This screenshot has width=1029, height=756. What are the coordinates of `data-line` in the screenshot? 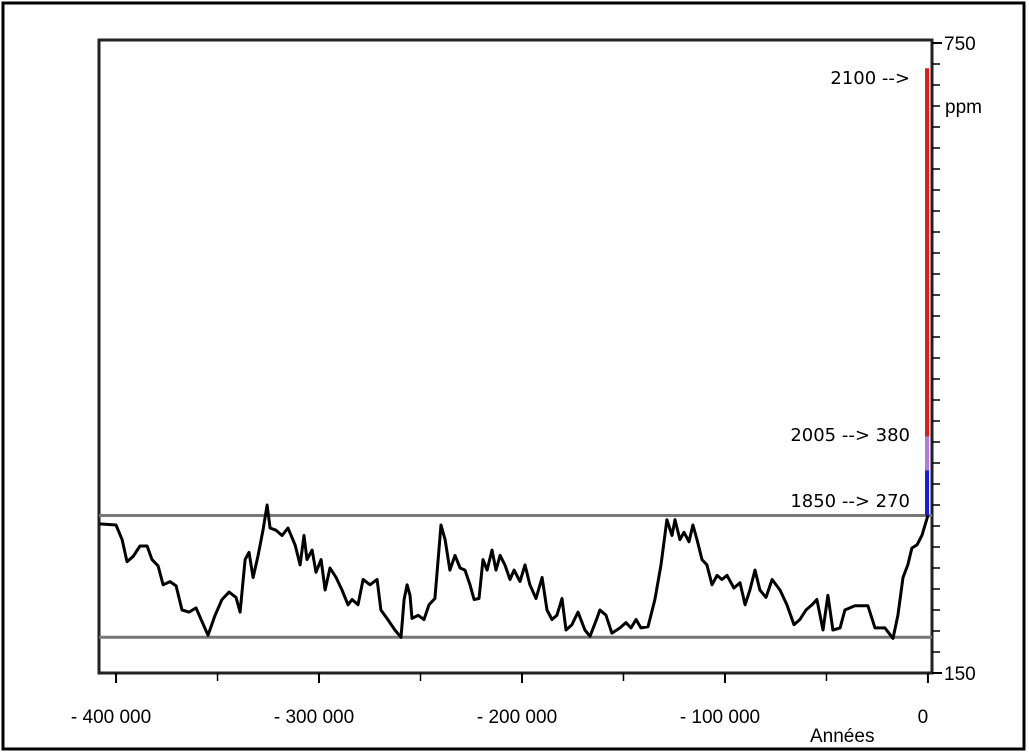 It's located at (514, 571).